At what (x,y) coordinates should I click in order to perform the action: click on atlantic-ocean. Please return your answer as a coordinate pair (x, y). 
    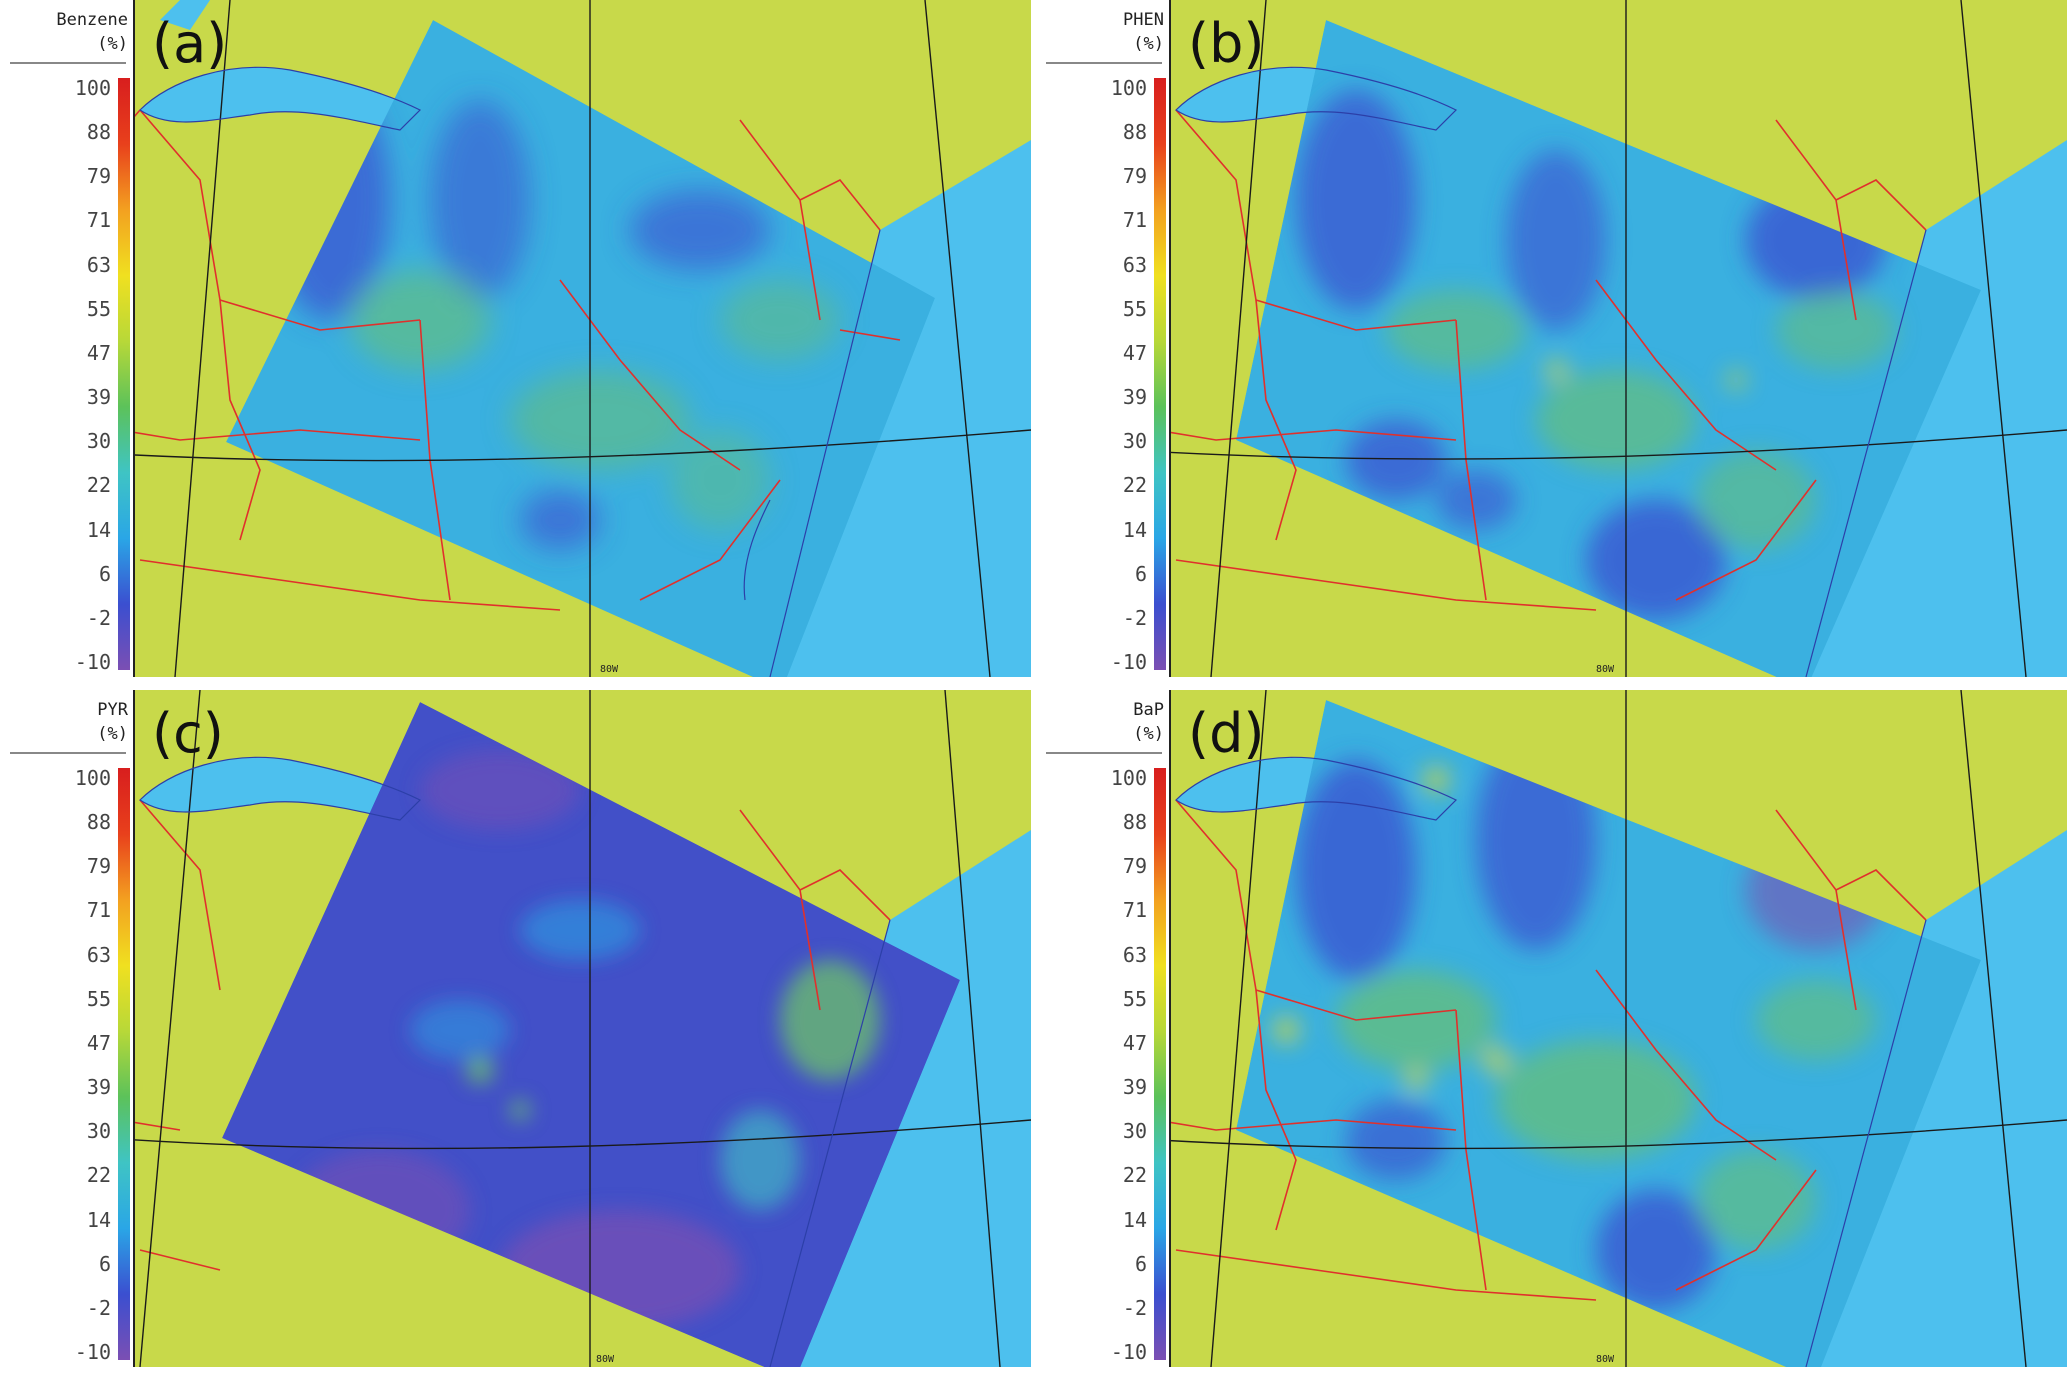
    Looking at the image, I should click on (1936, 408).